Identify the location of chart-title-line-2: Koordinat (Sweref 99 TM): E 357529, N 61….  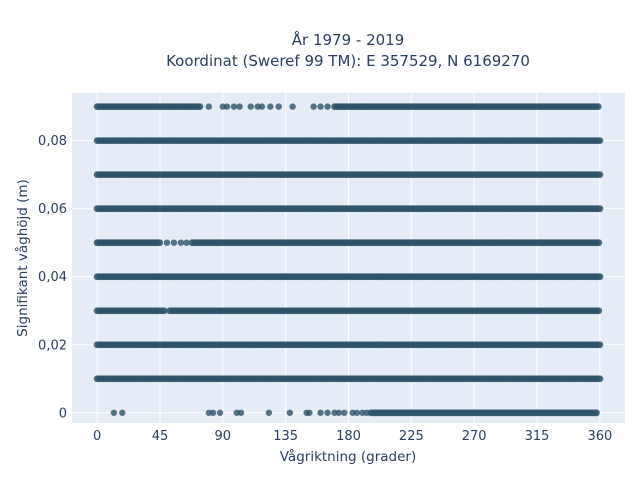
(348, 61).